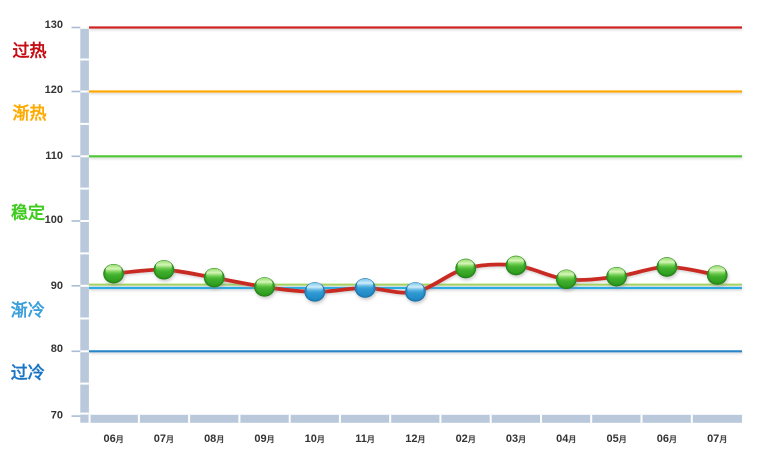 This screenshot has height=458, width=758. Describe the element at coordinates (54, 156) in the screenshot. I see `svg-text: 110` at that location.